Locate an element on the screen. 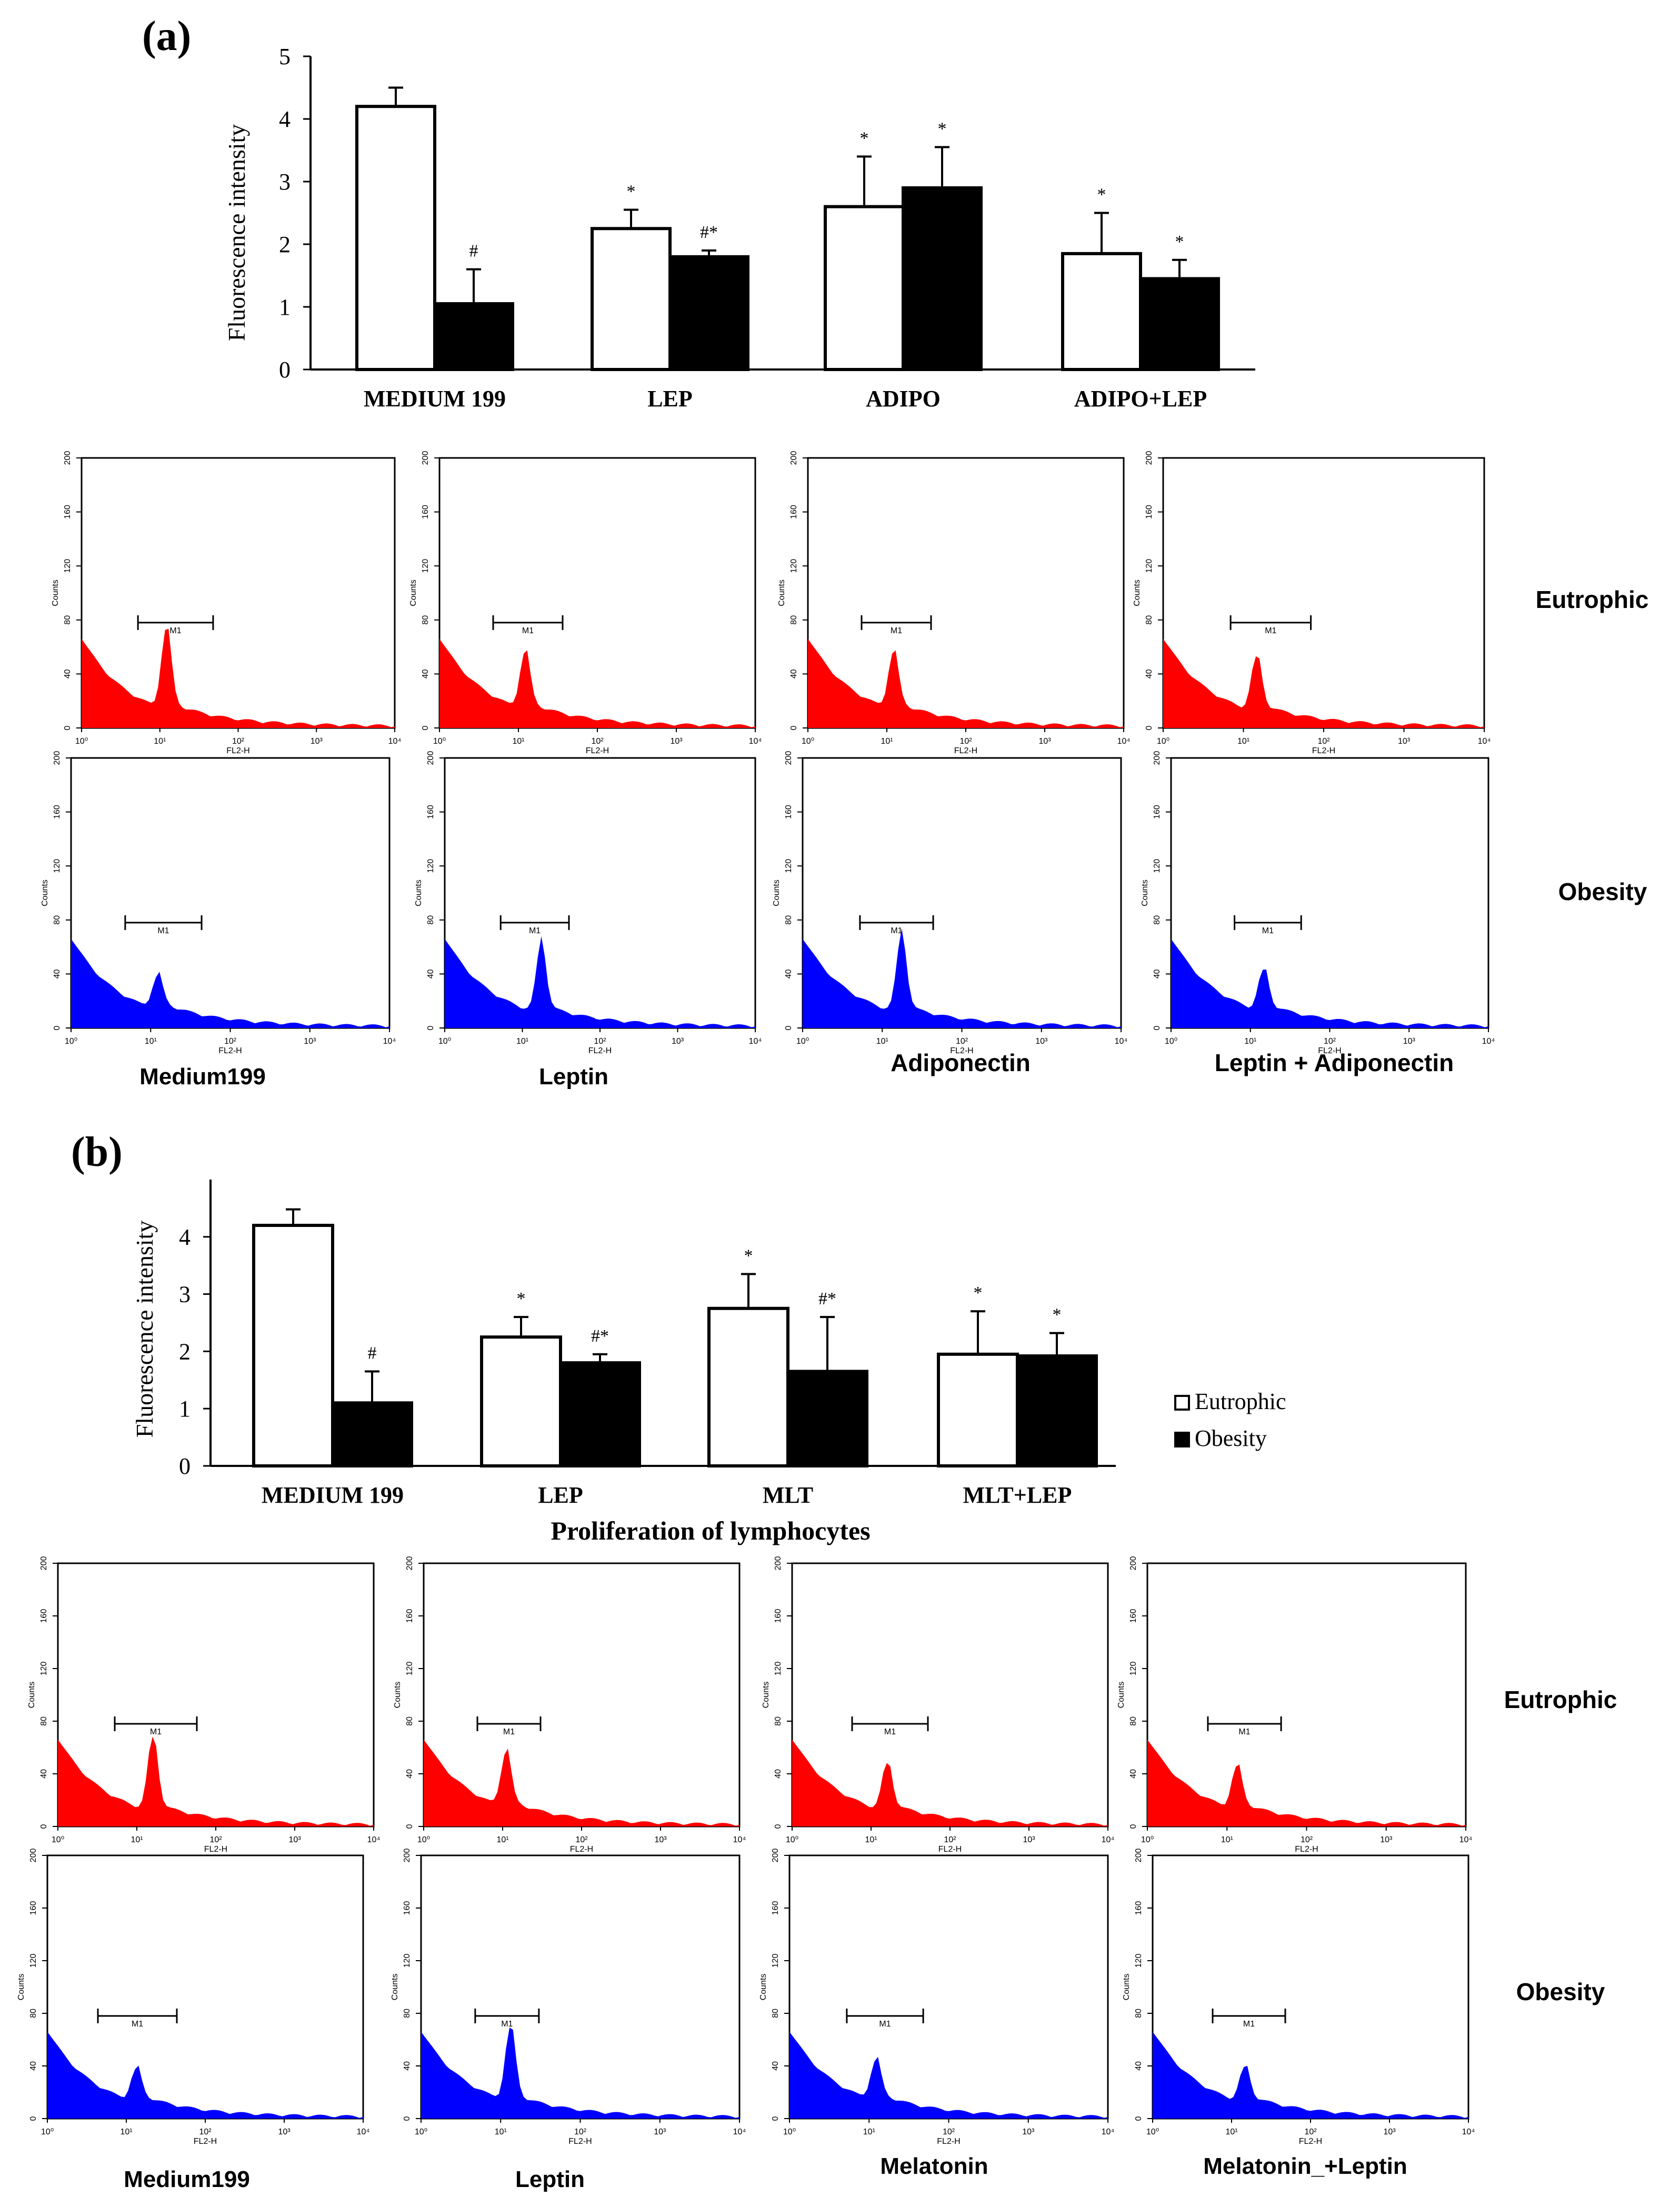 The height and width of the screenshot is (2197, 1680). legend-swatch-obesity is located at coordinates (1182, 1439).